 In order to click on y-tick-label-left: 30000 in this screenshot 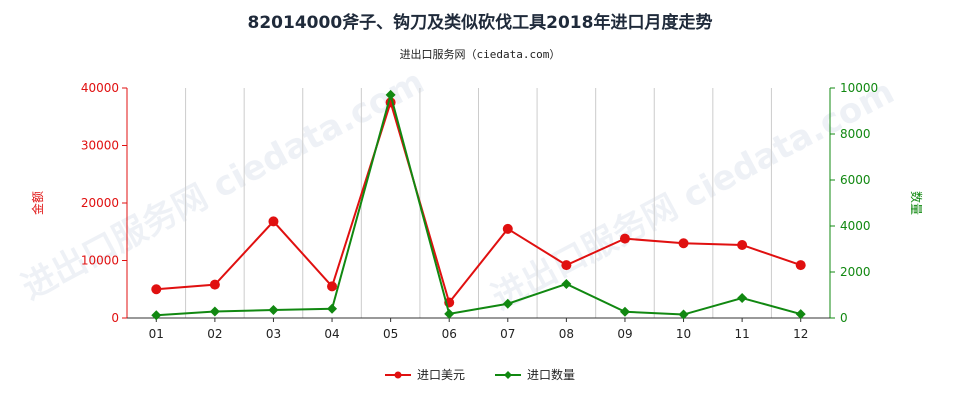, I will do `click(100, 146)`.